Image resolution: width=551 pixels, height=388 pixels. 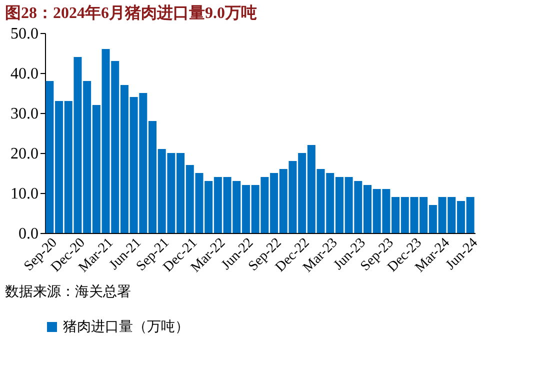 What do you see at coordinates (24, 34) in the screenshot?
I see `y-tick-label: 50.0` at bounding box center [24, 34].